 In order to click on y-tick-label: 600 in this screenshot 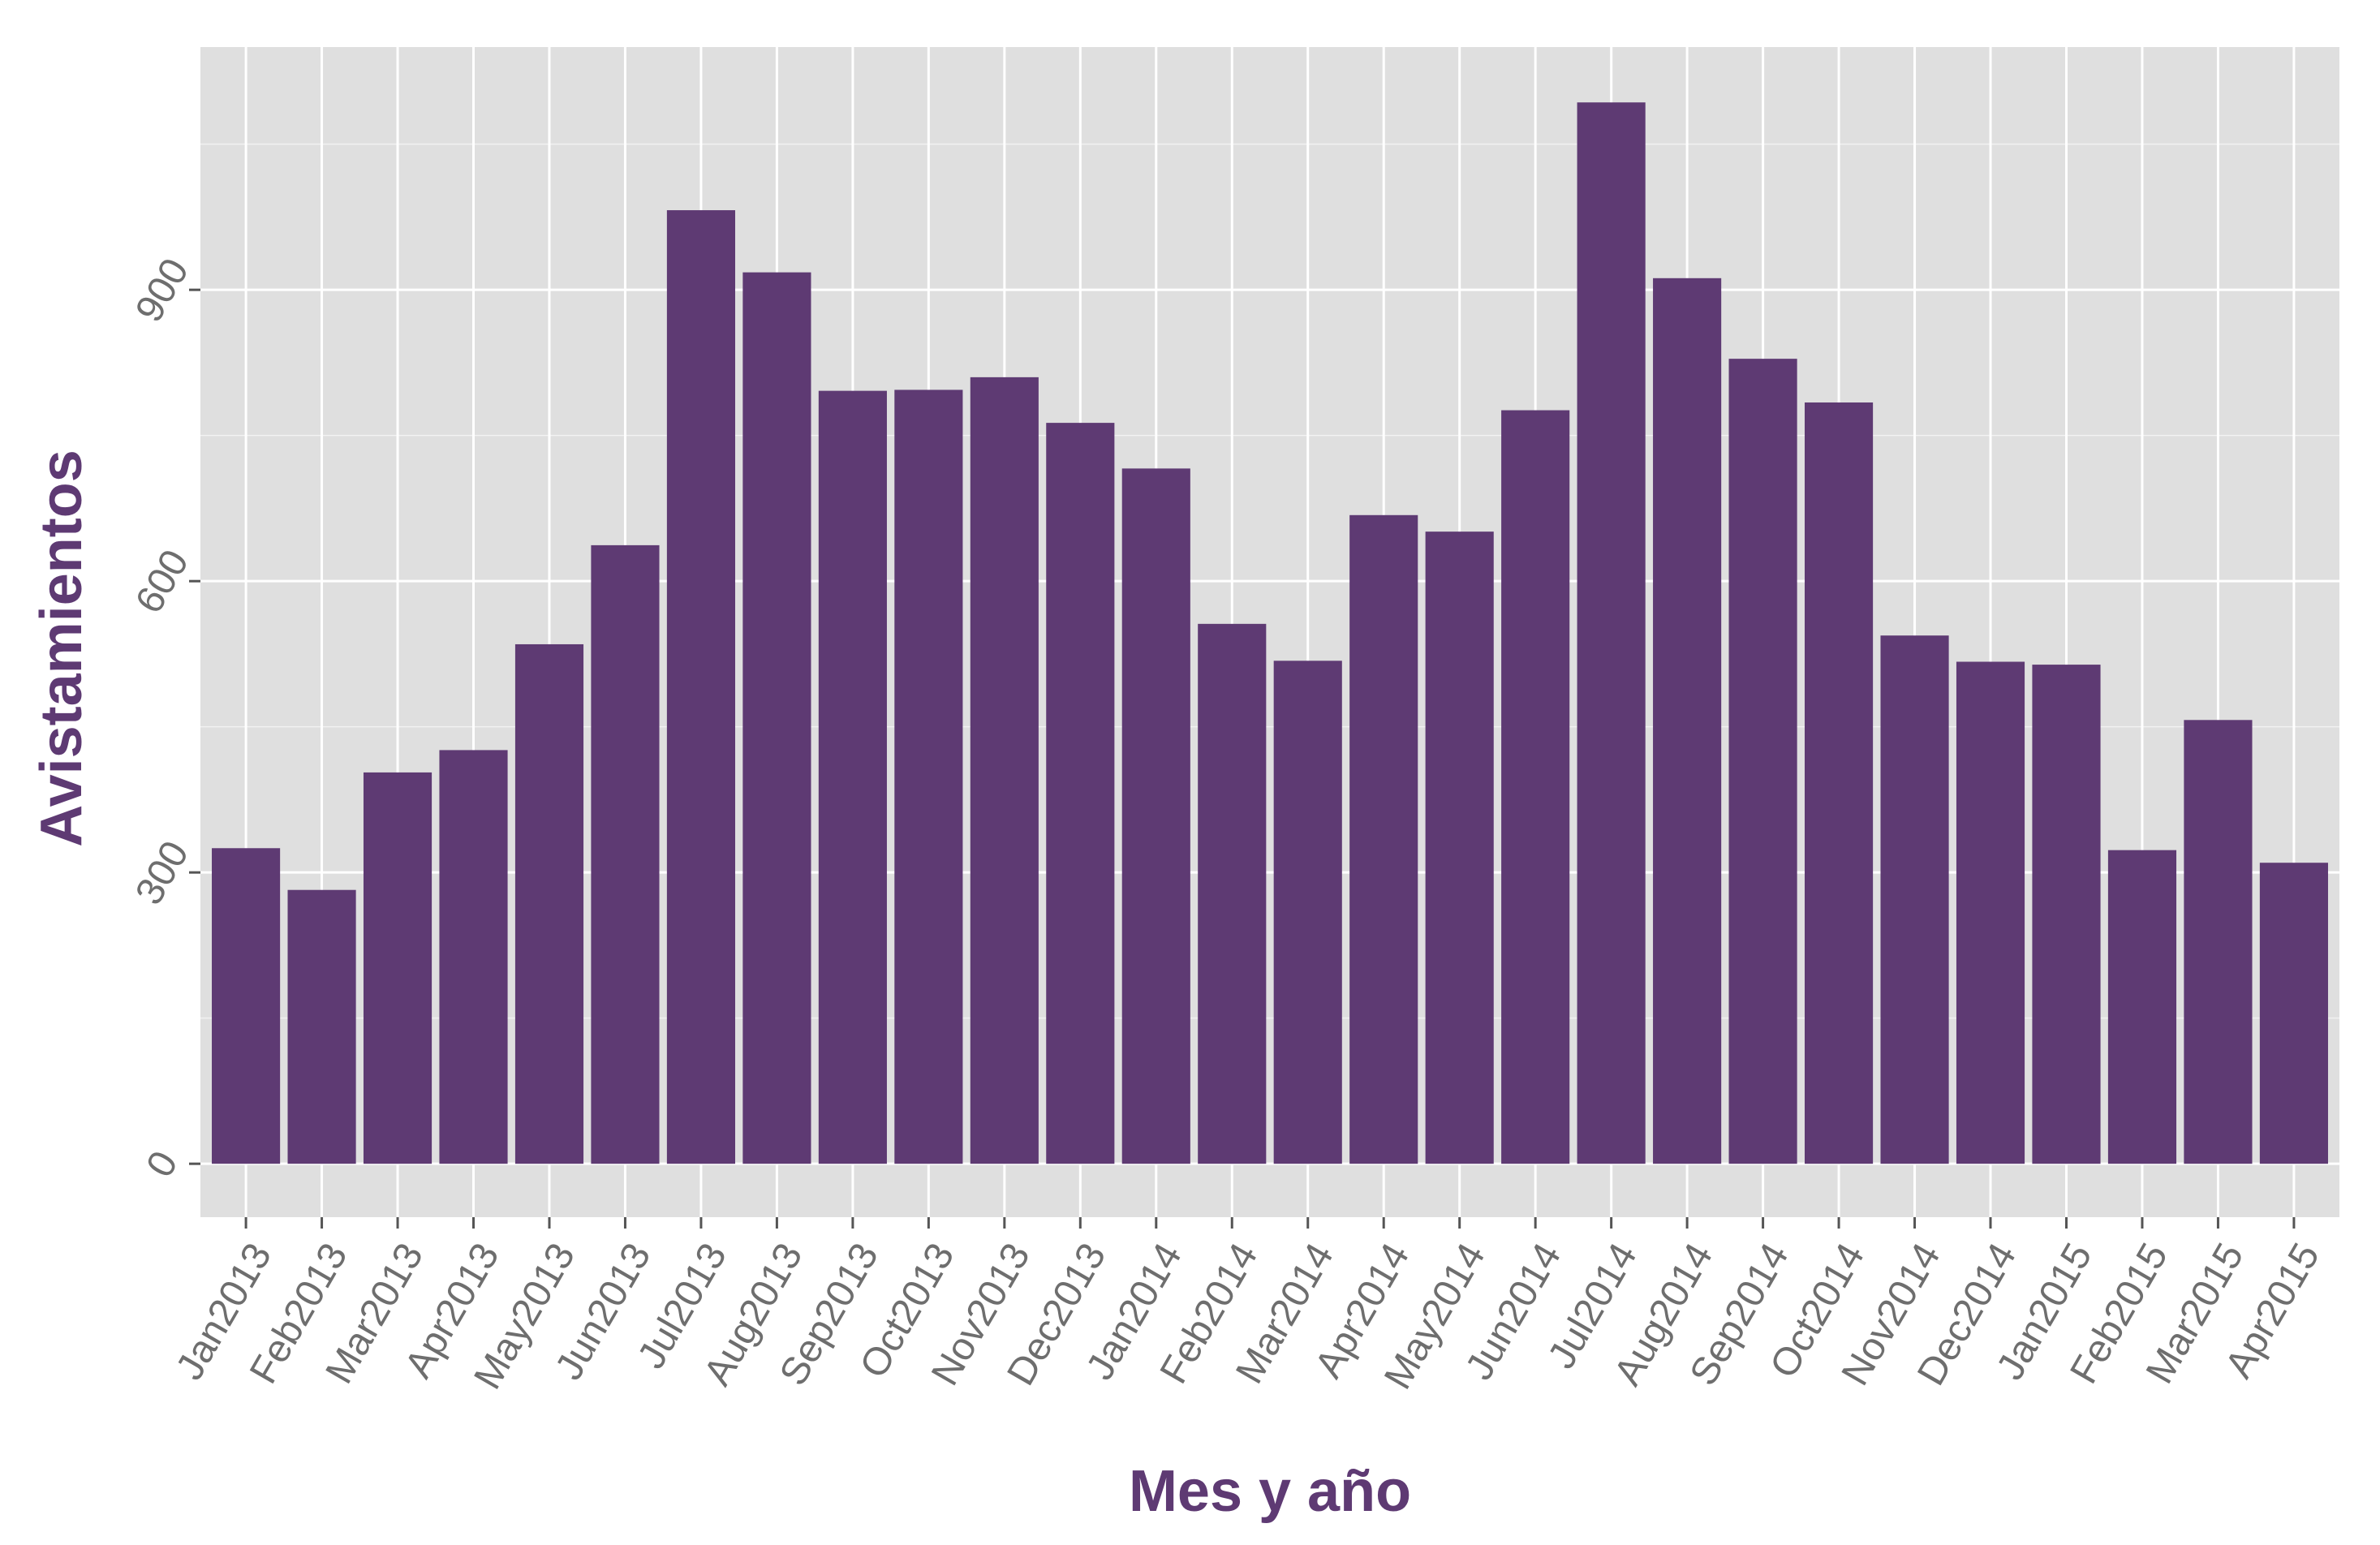, I will do `click(162, 582)`.